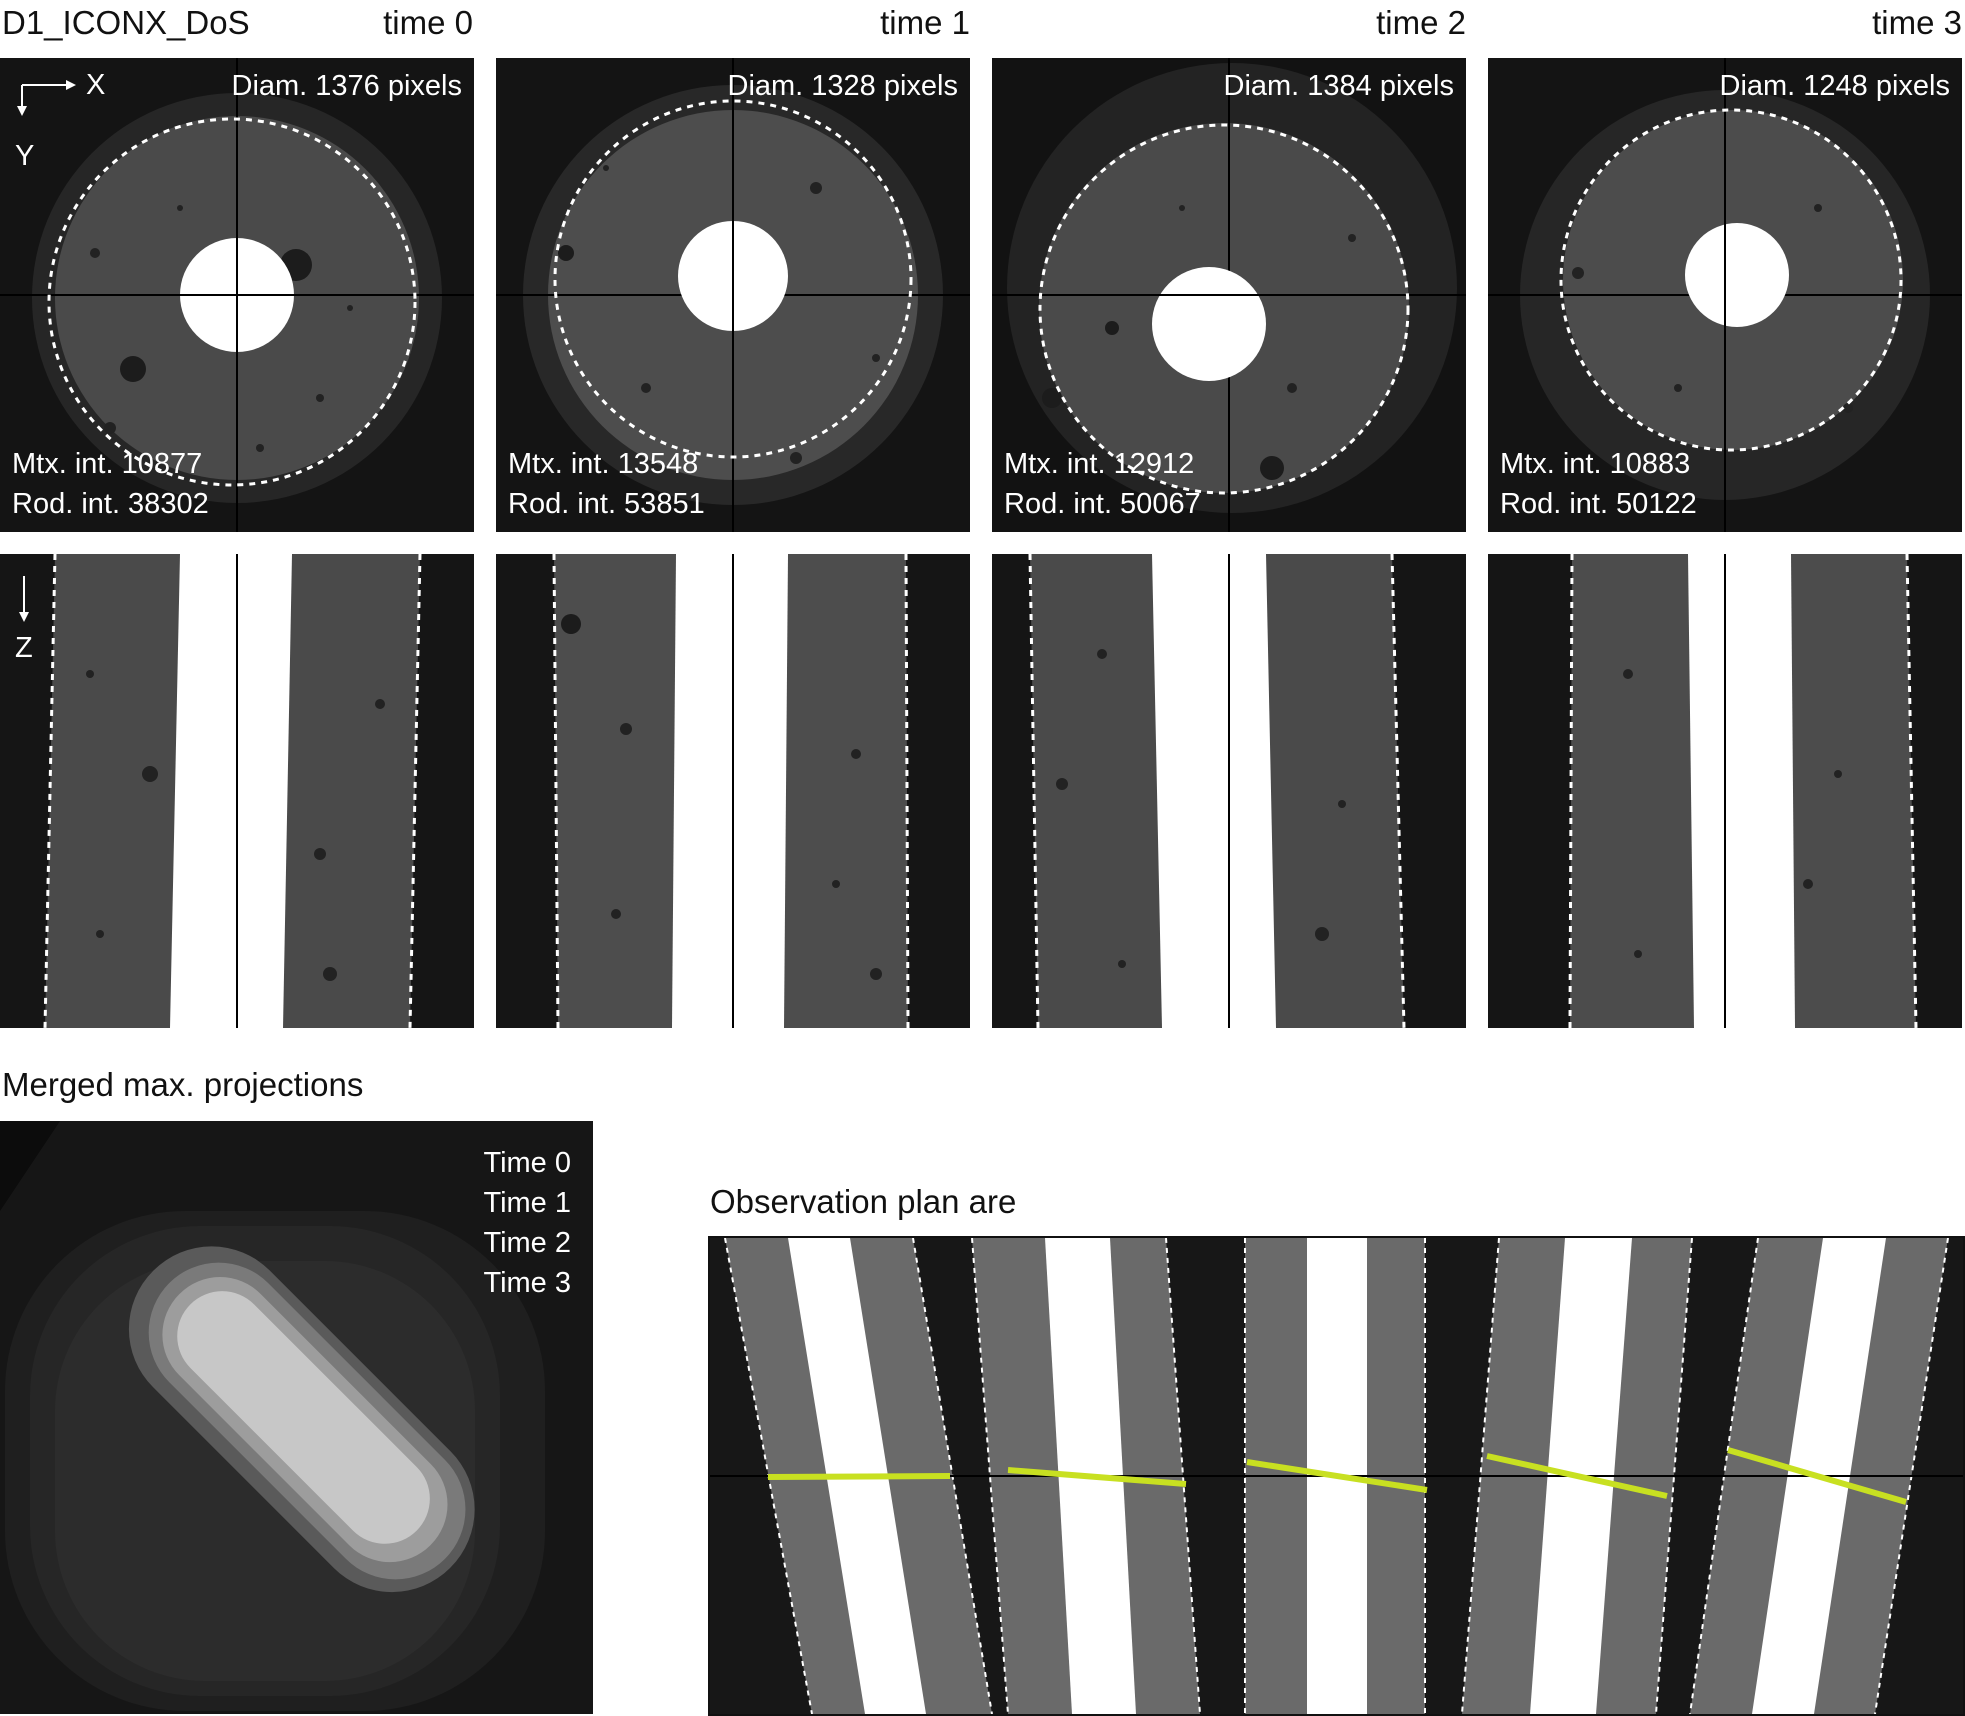 The image size is (1965, 1716). I want to click on merged-projection-graphic, so click(296, 1417).